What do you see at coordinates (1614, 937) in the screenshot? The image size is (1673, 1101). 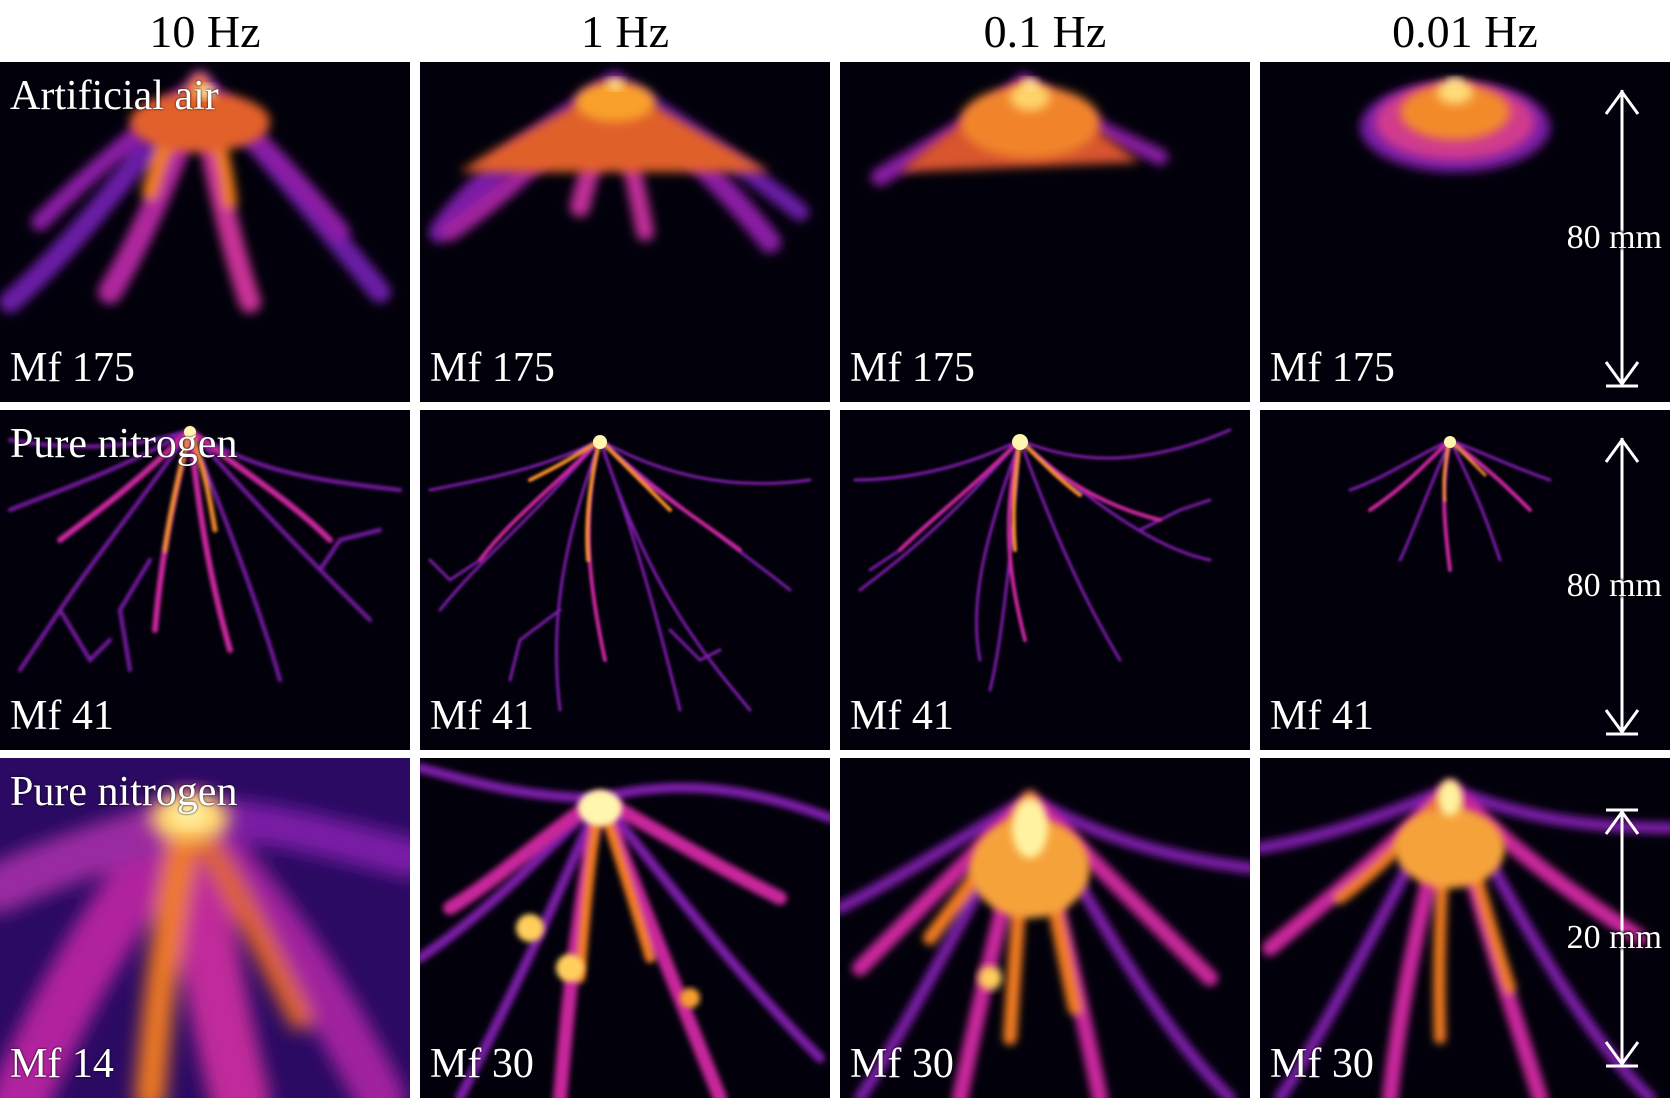 I see `scale-label: 20 mm` at bounding box center [1614, 937].